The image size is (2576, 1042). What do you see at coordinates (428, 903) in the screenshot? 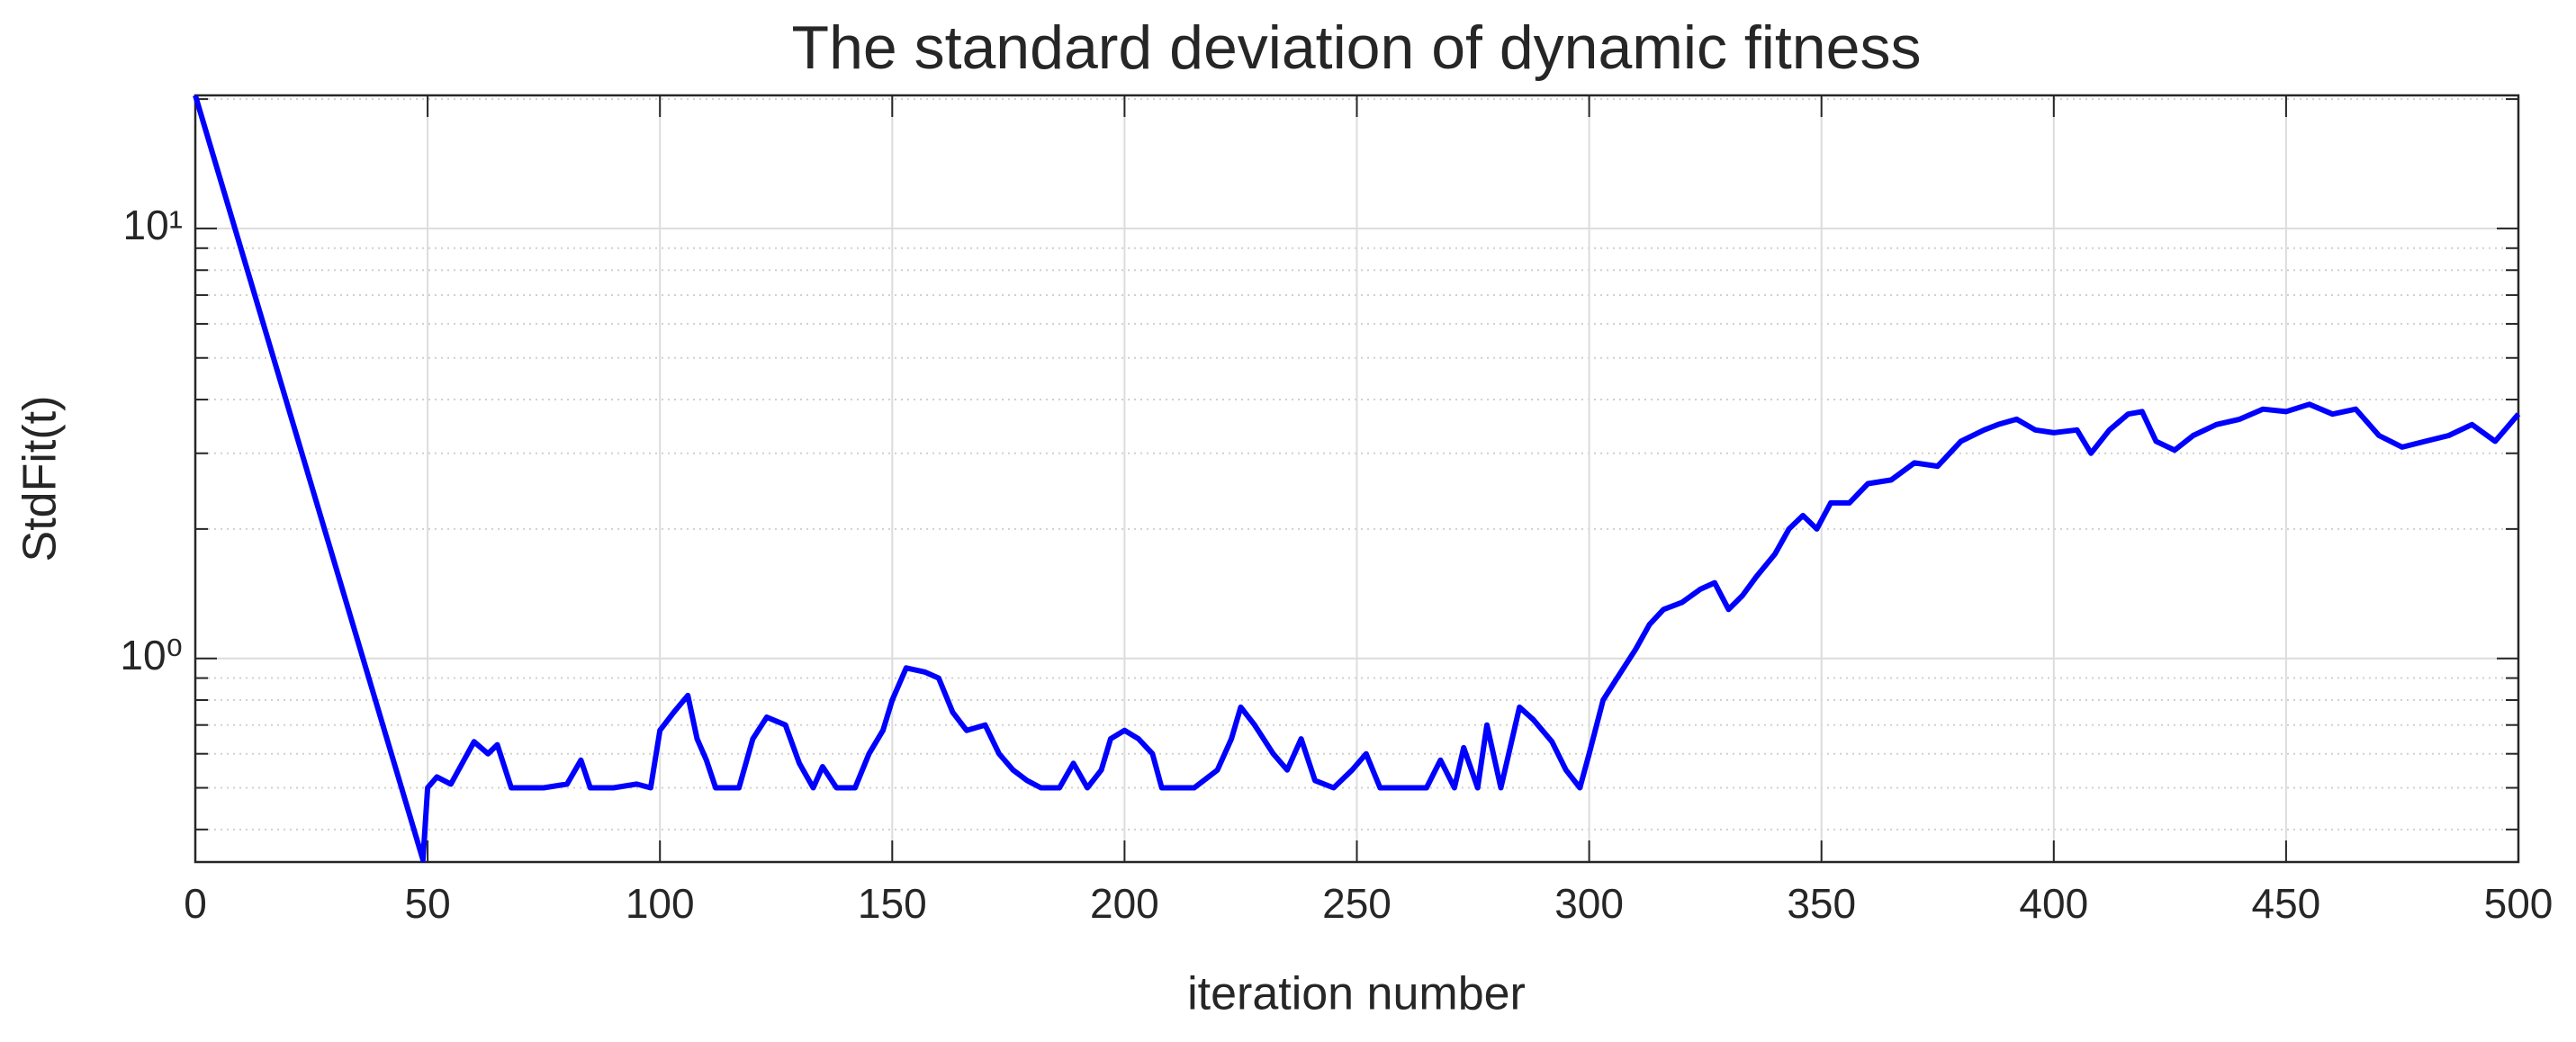
I see `x-tick-label: 50` at bounding box center [428, 903].